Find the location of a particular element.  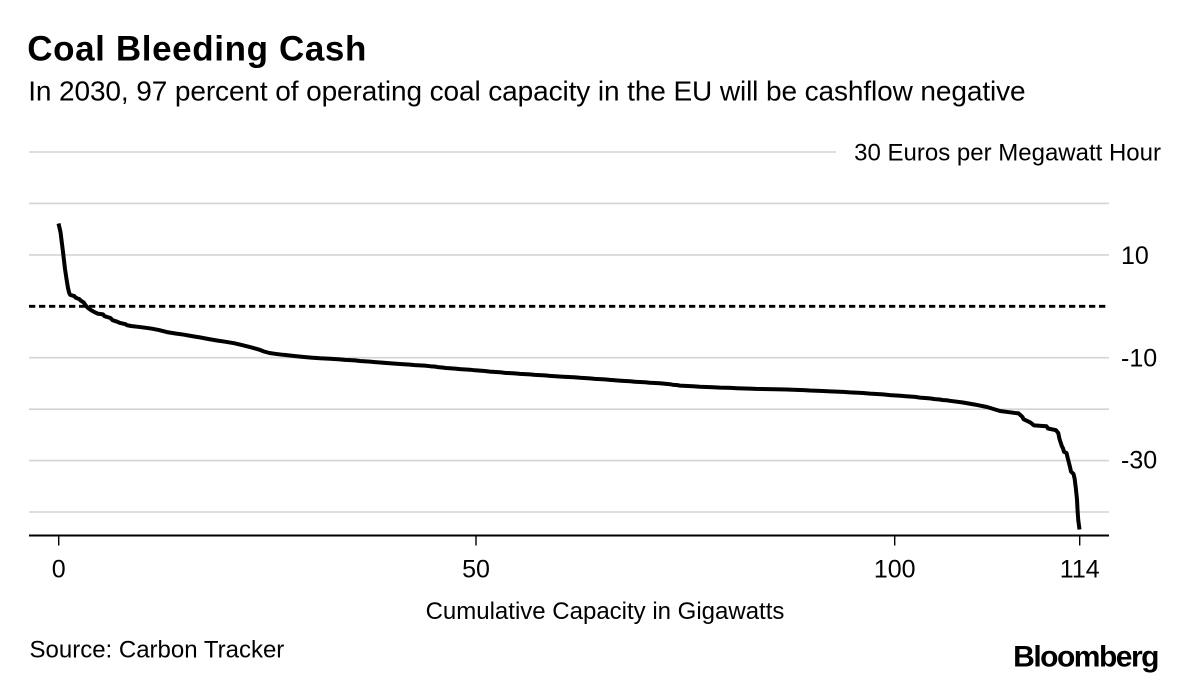

svg-text: -10 is located at coordinates (1139, 359).